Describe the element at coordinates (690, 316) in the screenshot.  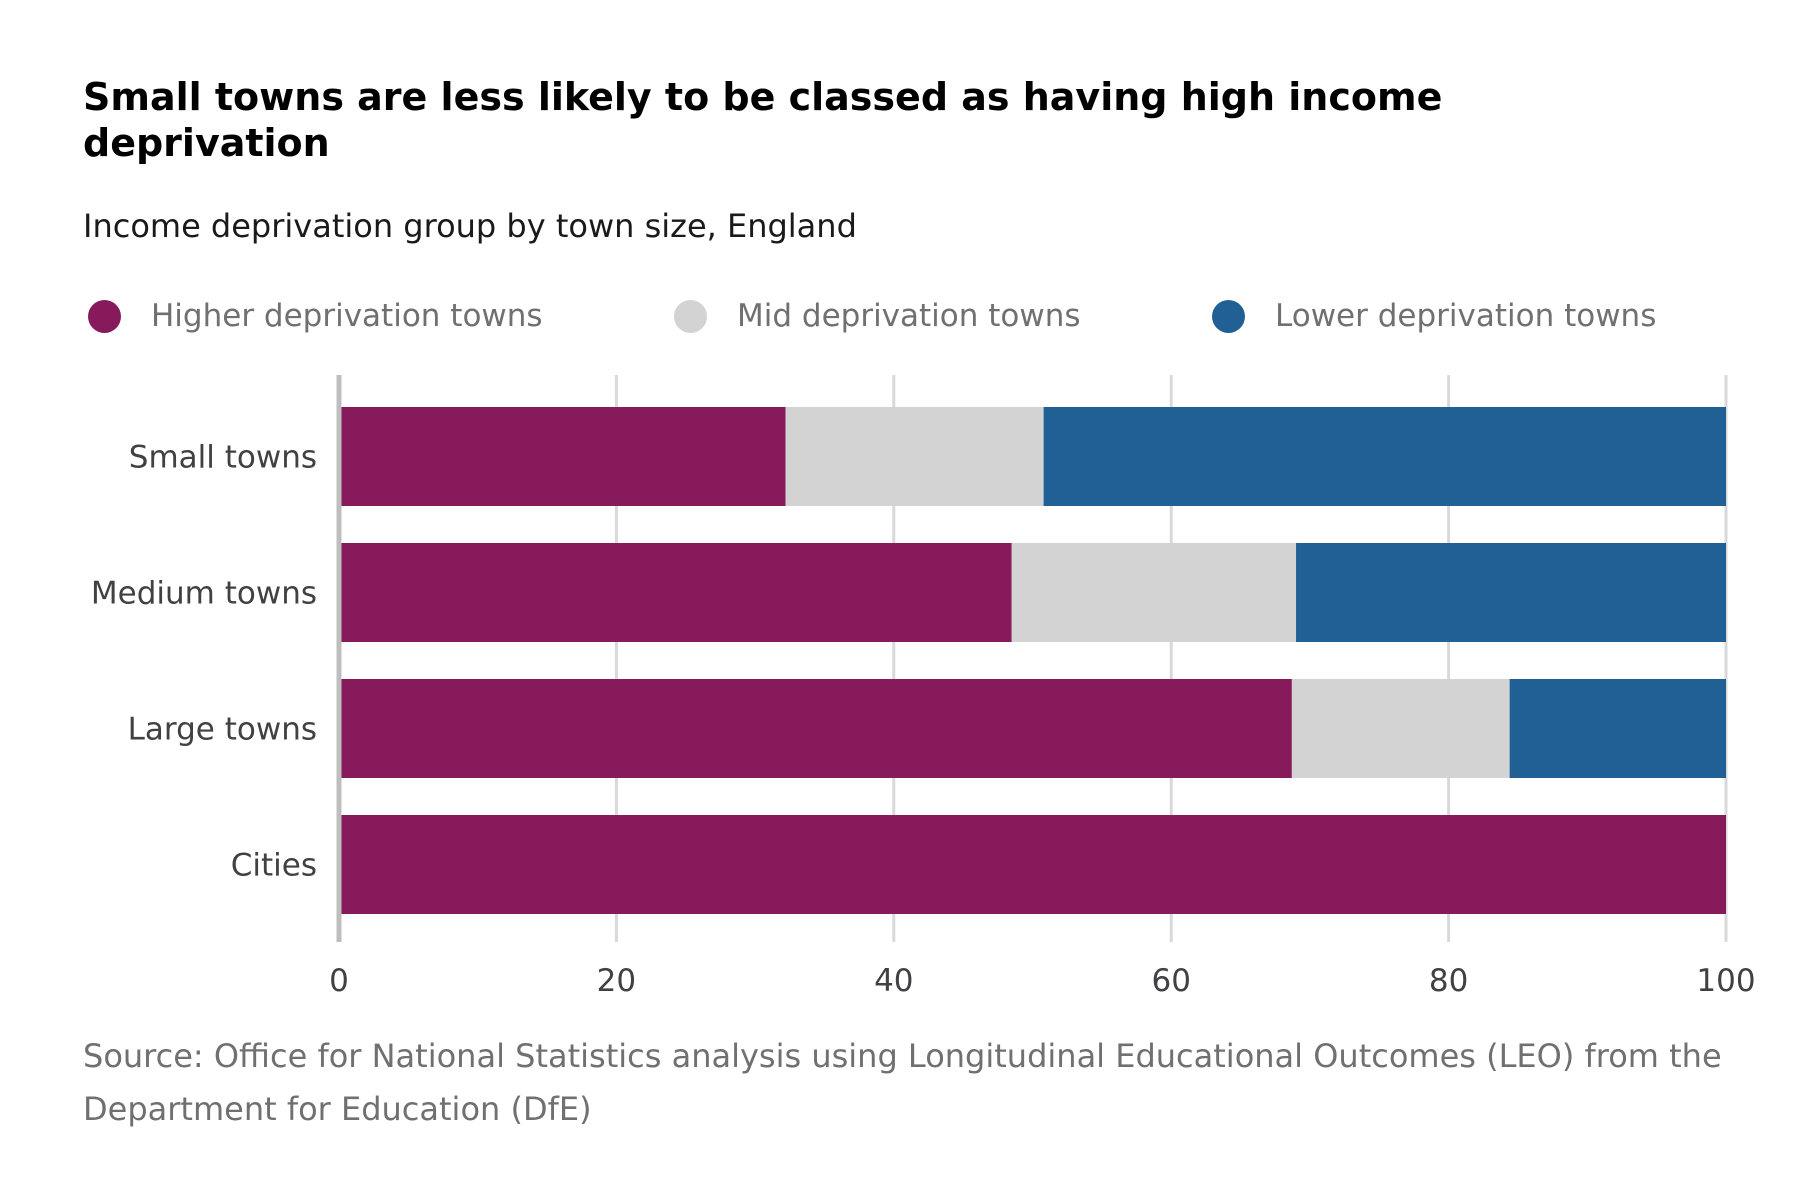
I see `legend-swatch-mid-deprivation` at that location.